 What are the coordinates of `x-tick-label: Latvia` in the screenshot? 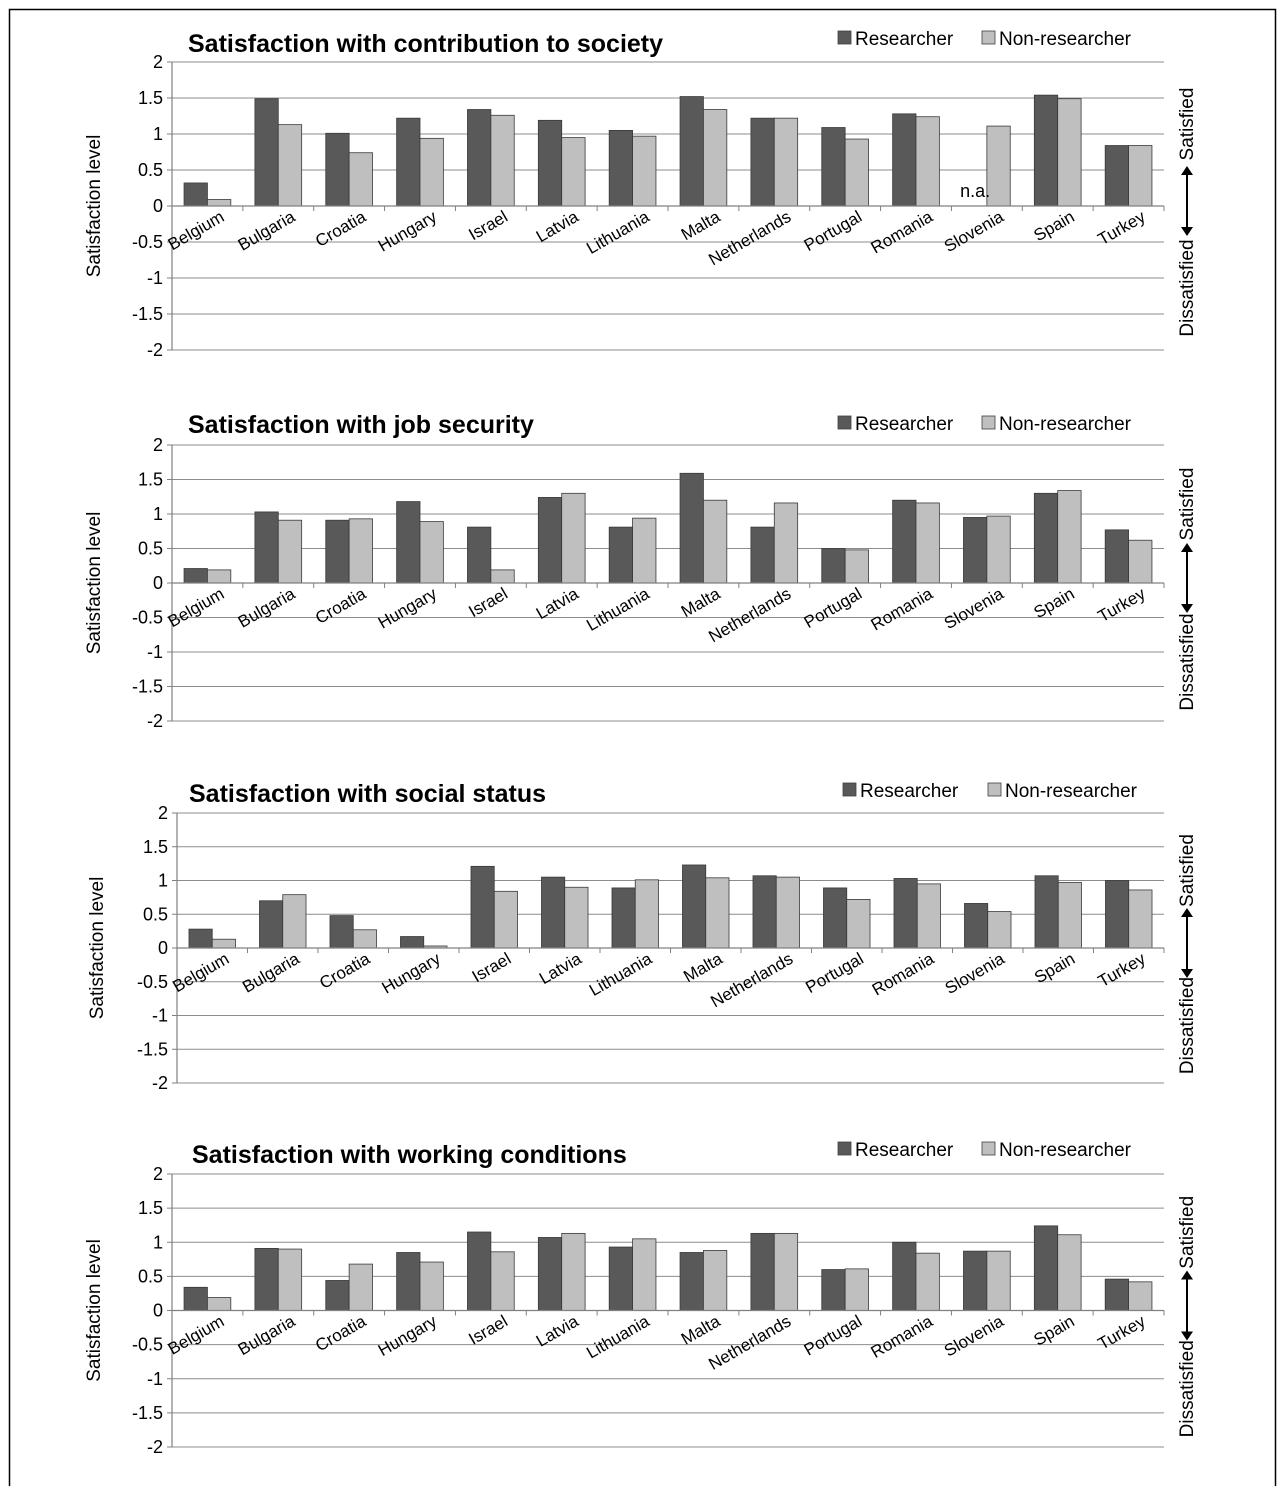 It's located at (557, 226).